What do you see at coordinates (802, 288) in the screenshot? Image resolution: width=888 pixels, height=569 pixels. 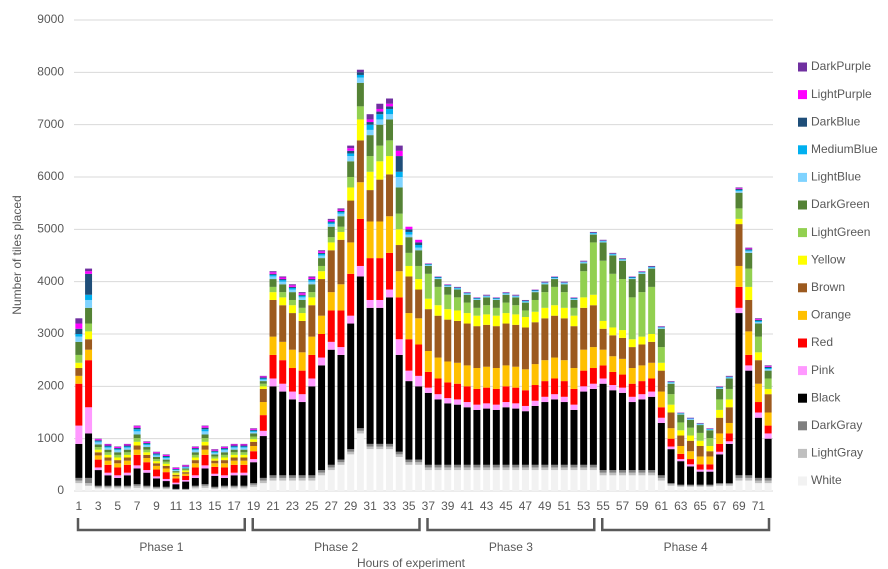 I see `legend-swatch` at bounding box center [802, 288].